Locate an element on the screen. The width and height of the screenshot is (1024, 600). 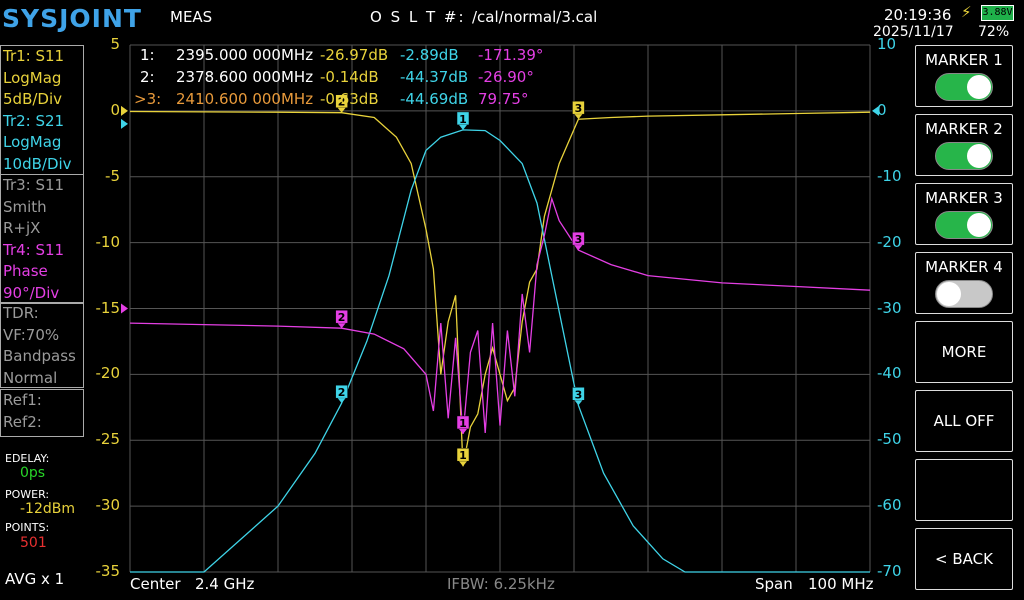
left-axis-tick: -25 is located at coordinates (108, 439).